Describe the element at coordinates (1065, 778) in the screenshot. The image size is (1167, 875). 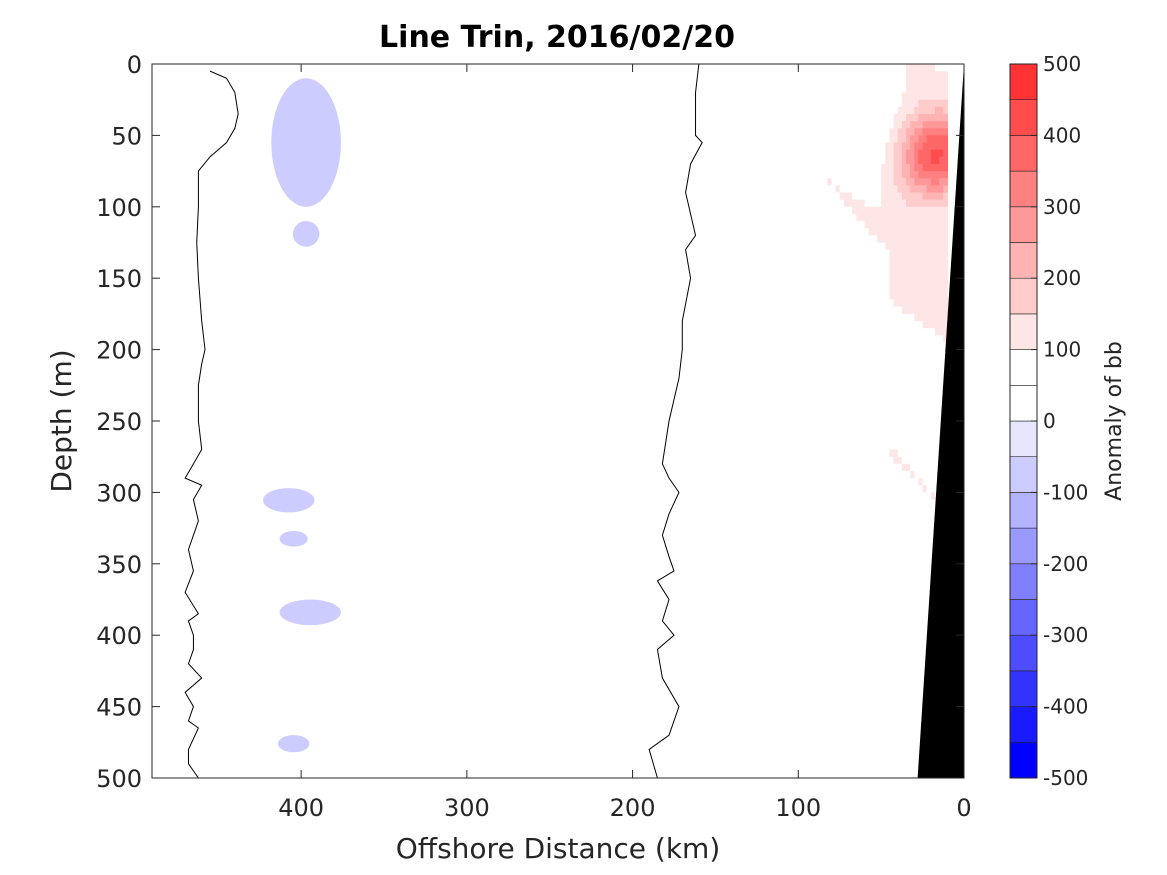
I see `colorbar-tick-label: -500` at that location.